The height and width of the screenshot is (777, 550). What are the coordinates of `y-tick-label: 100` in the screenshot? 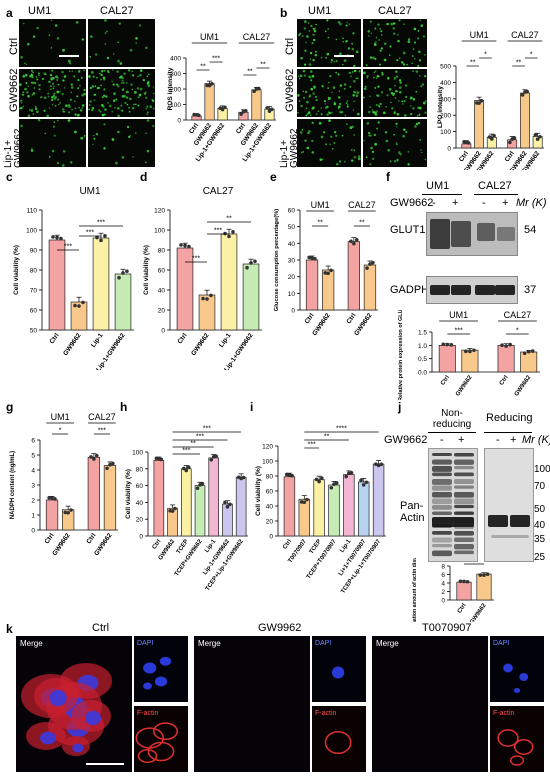 It's located at (159, 231).